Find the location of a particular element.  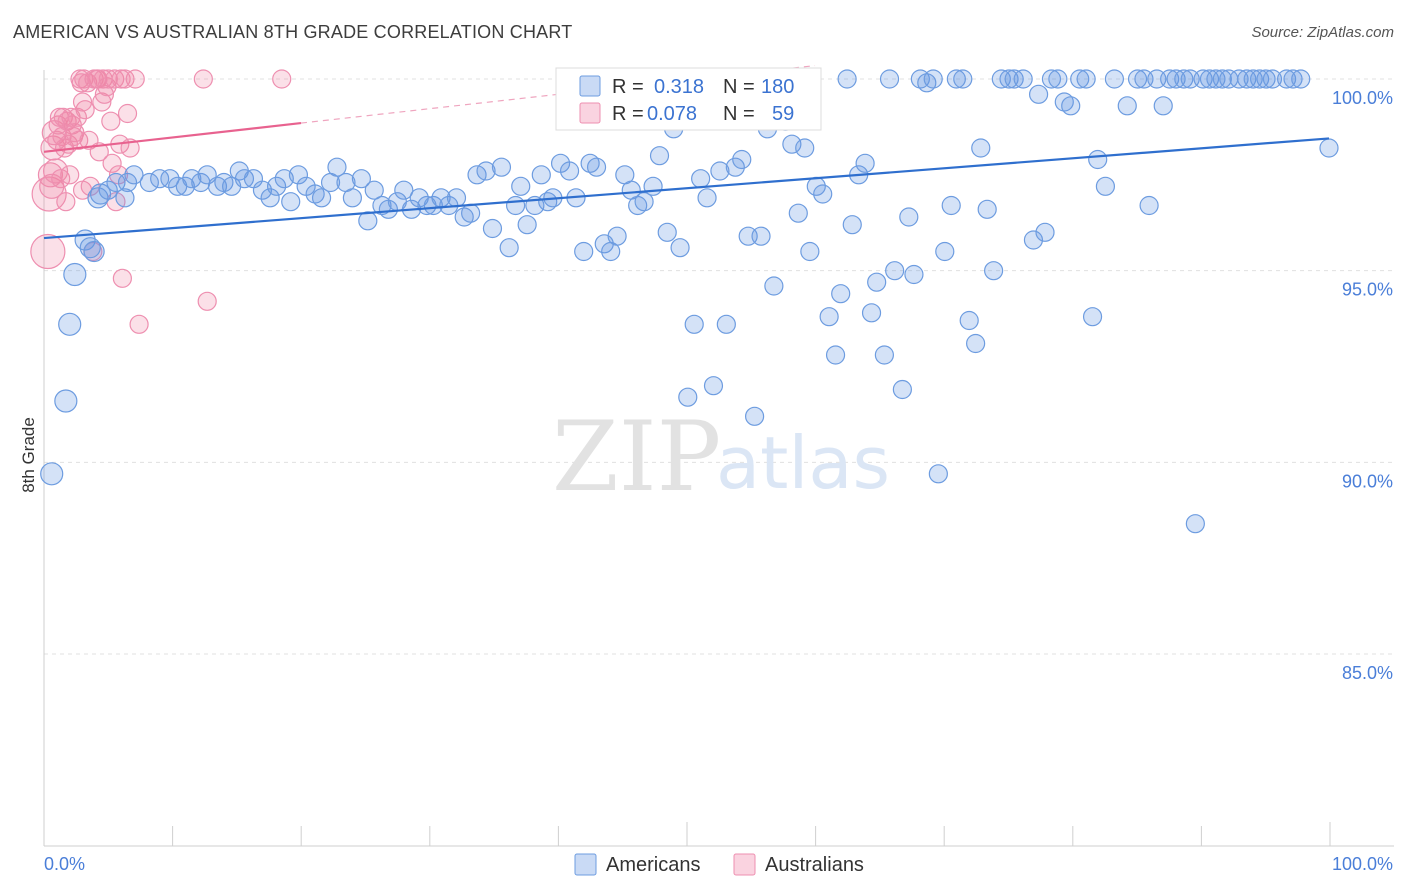

x-tick-label-max: 100.0% is located at coordinates (1362, 864).